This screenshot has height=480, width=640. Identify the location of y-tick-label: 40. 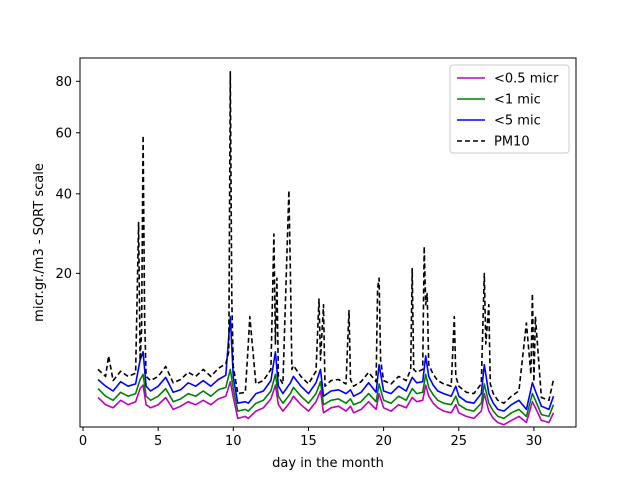
(63, 194).